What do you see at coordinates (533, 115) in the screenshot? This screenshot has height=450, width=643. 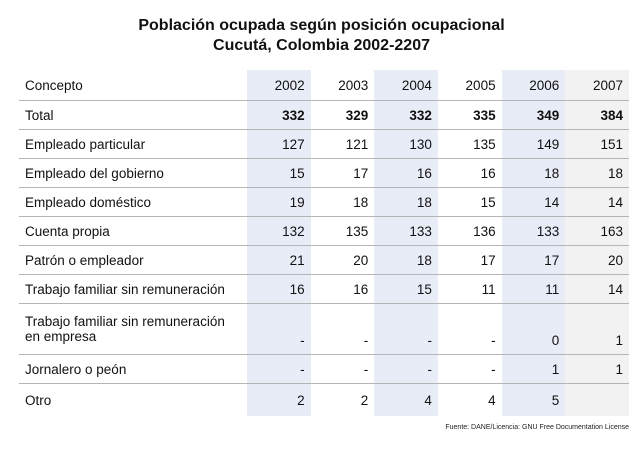 I see `row-value: 349` at bounding box center [533, 115].